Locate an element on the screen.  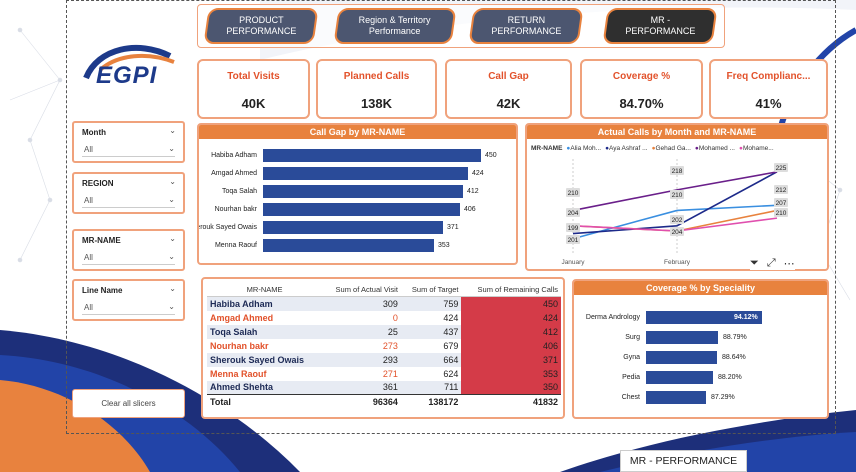
logo-text: EGPI is located at coordinates (127, 75).